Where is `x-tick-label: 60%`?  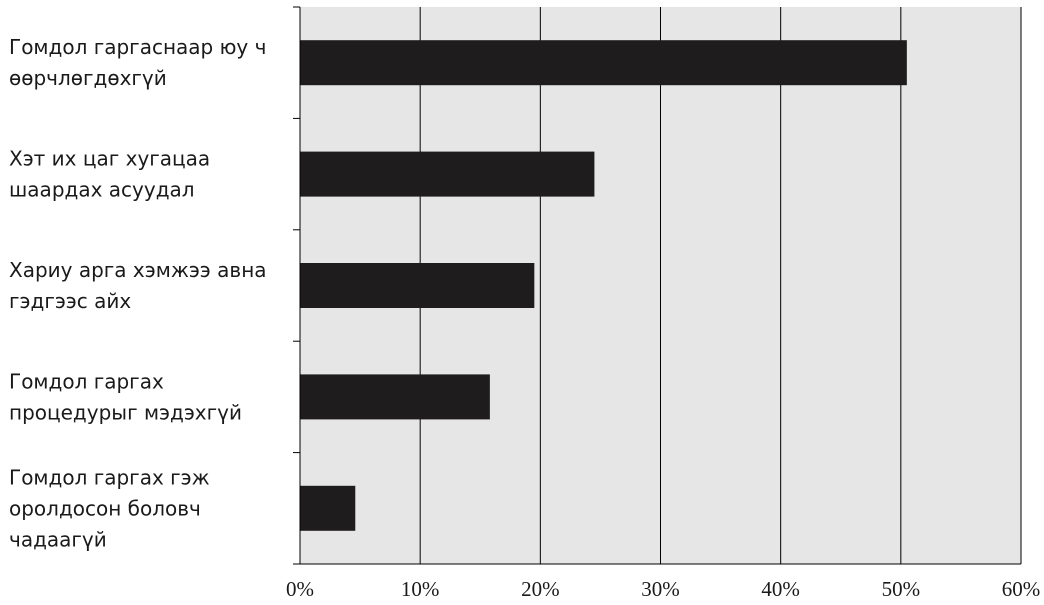 x-tick-label: 60% is located at coordinates (1021, 589).